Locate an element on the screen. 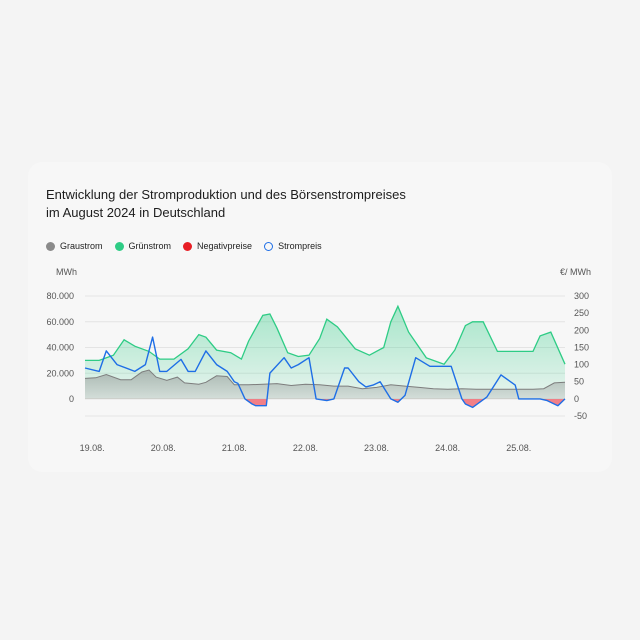  negative-price-area is located at coordinates (325, 403).